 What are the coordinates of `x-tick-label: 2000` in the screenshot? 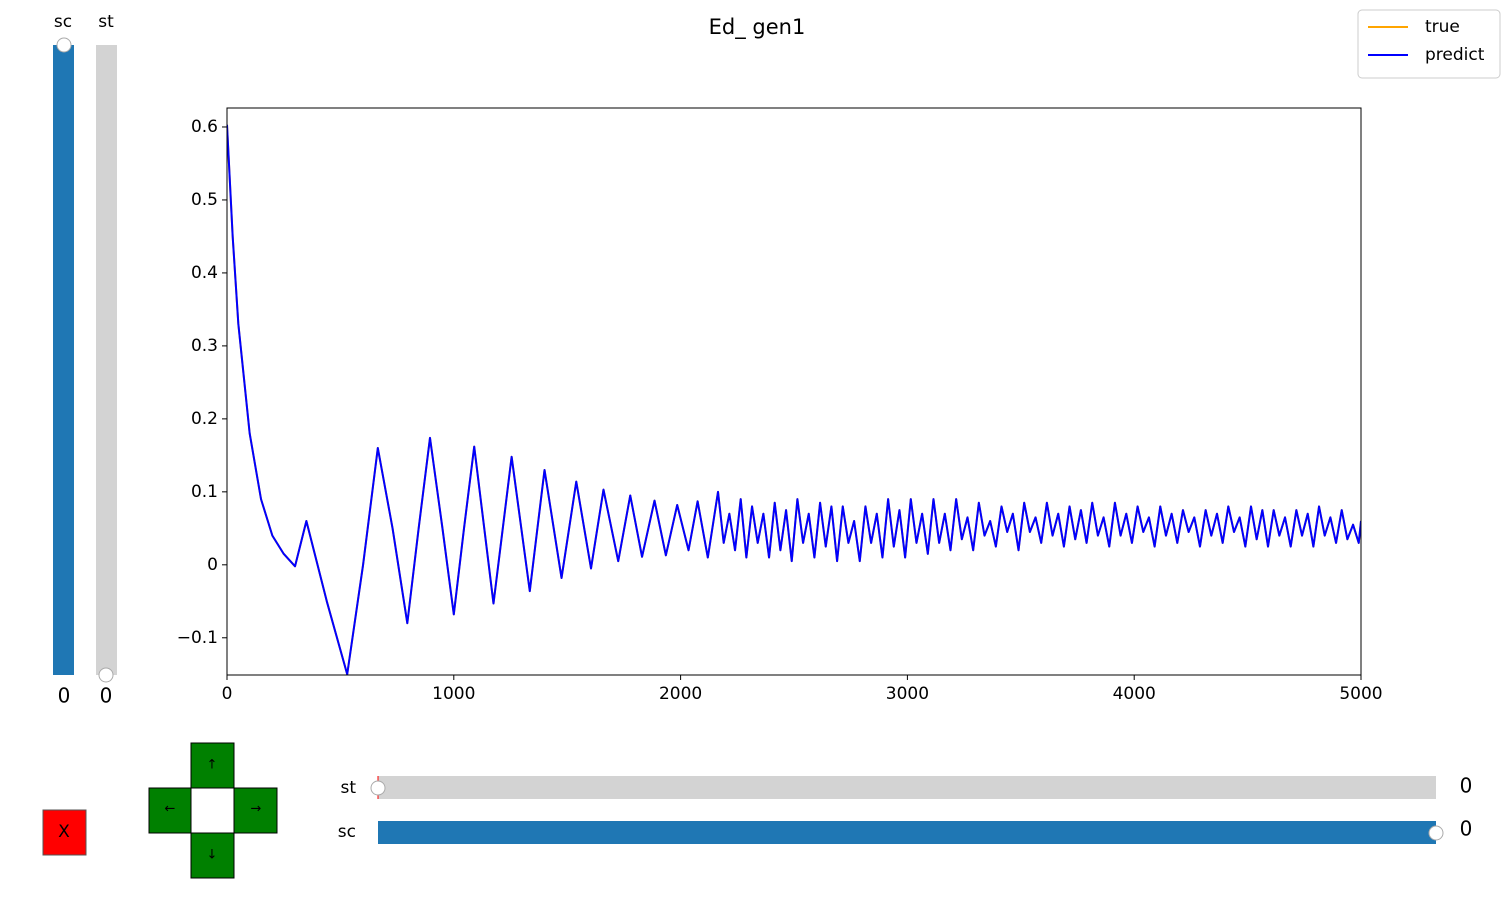 It's located at (680, 694).